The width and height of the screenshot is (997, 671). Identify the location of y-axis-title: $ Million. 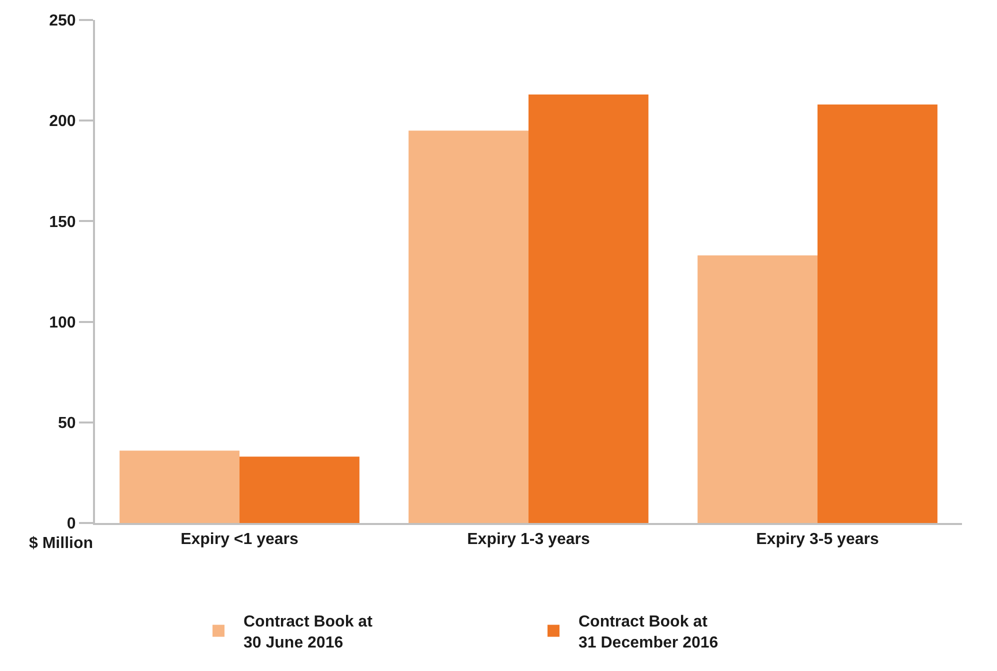
(61, 543).